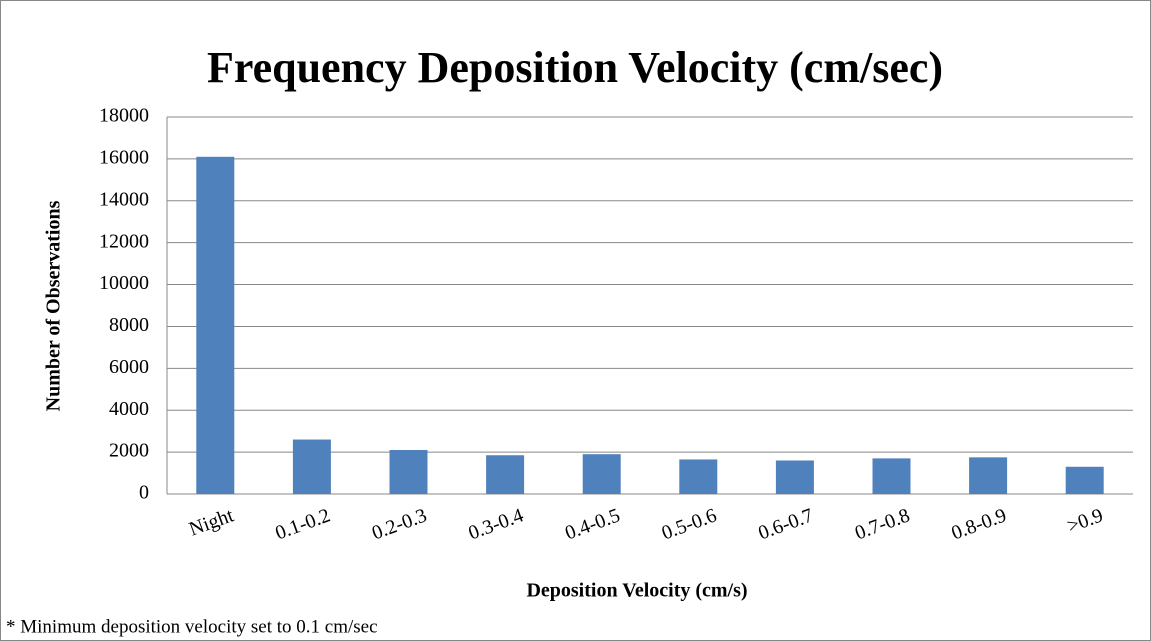 Image resolution: width=1151 pixels, height=641 pixels. Describe the element at coordinates (124, 241) in the screenshot. I see `y-tick-label: 12000` at that location.